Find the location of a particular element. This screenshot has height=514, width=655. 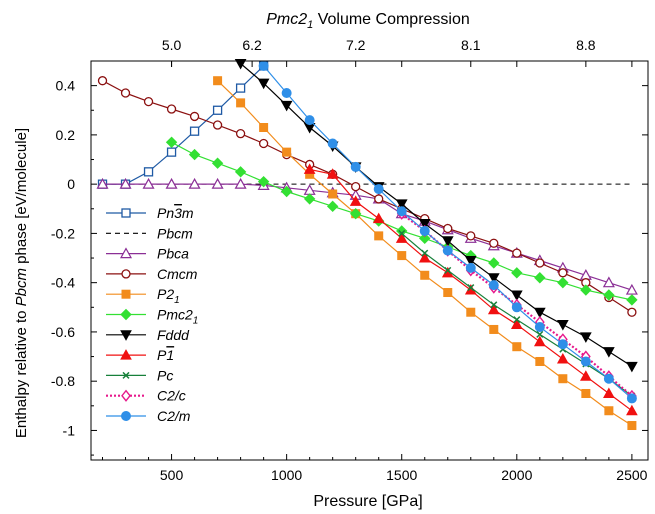

top-tick-label: 8.1 is located at coordinates (471, 45).